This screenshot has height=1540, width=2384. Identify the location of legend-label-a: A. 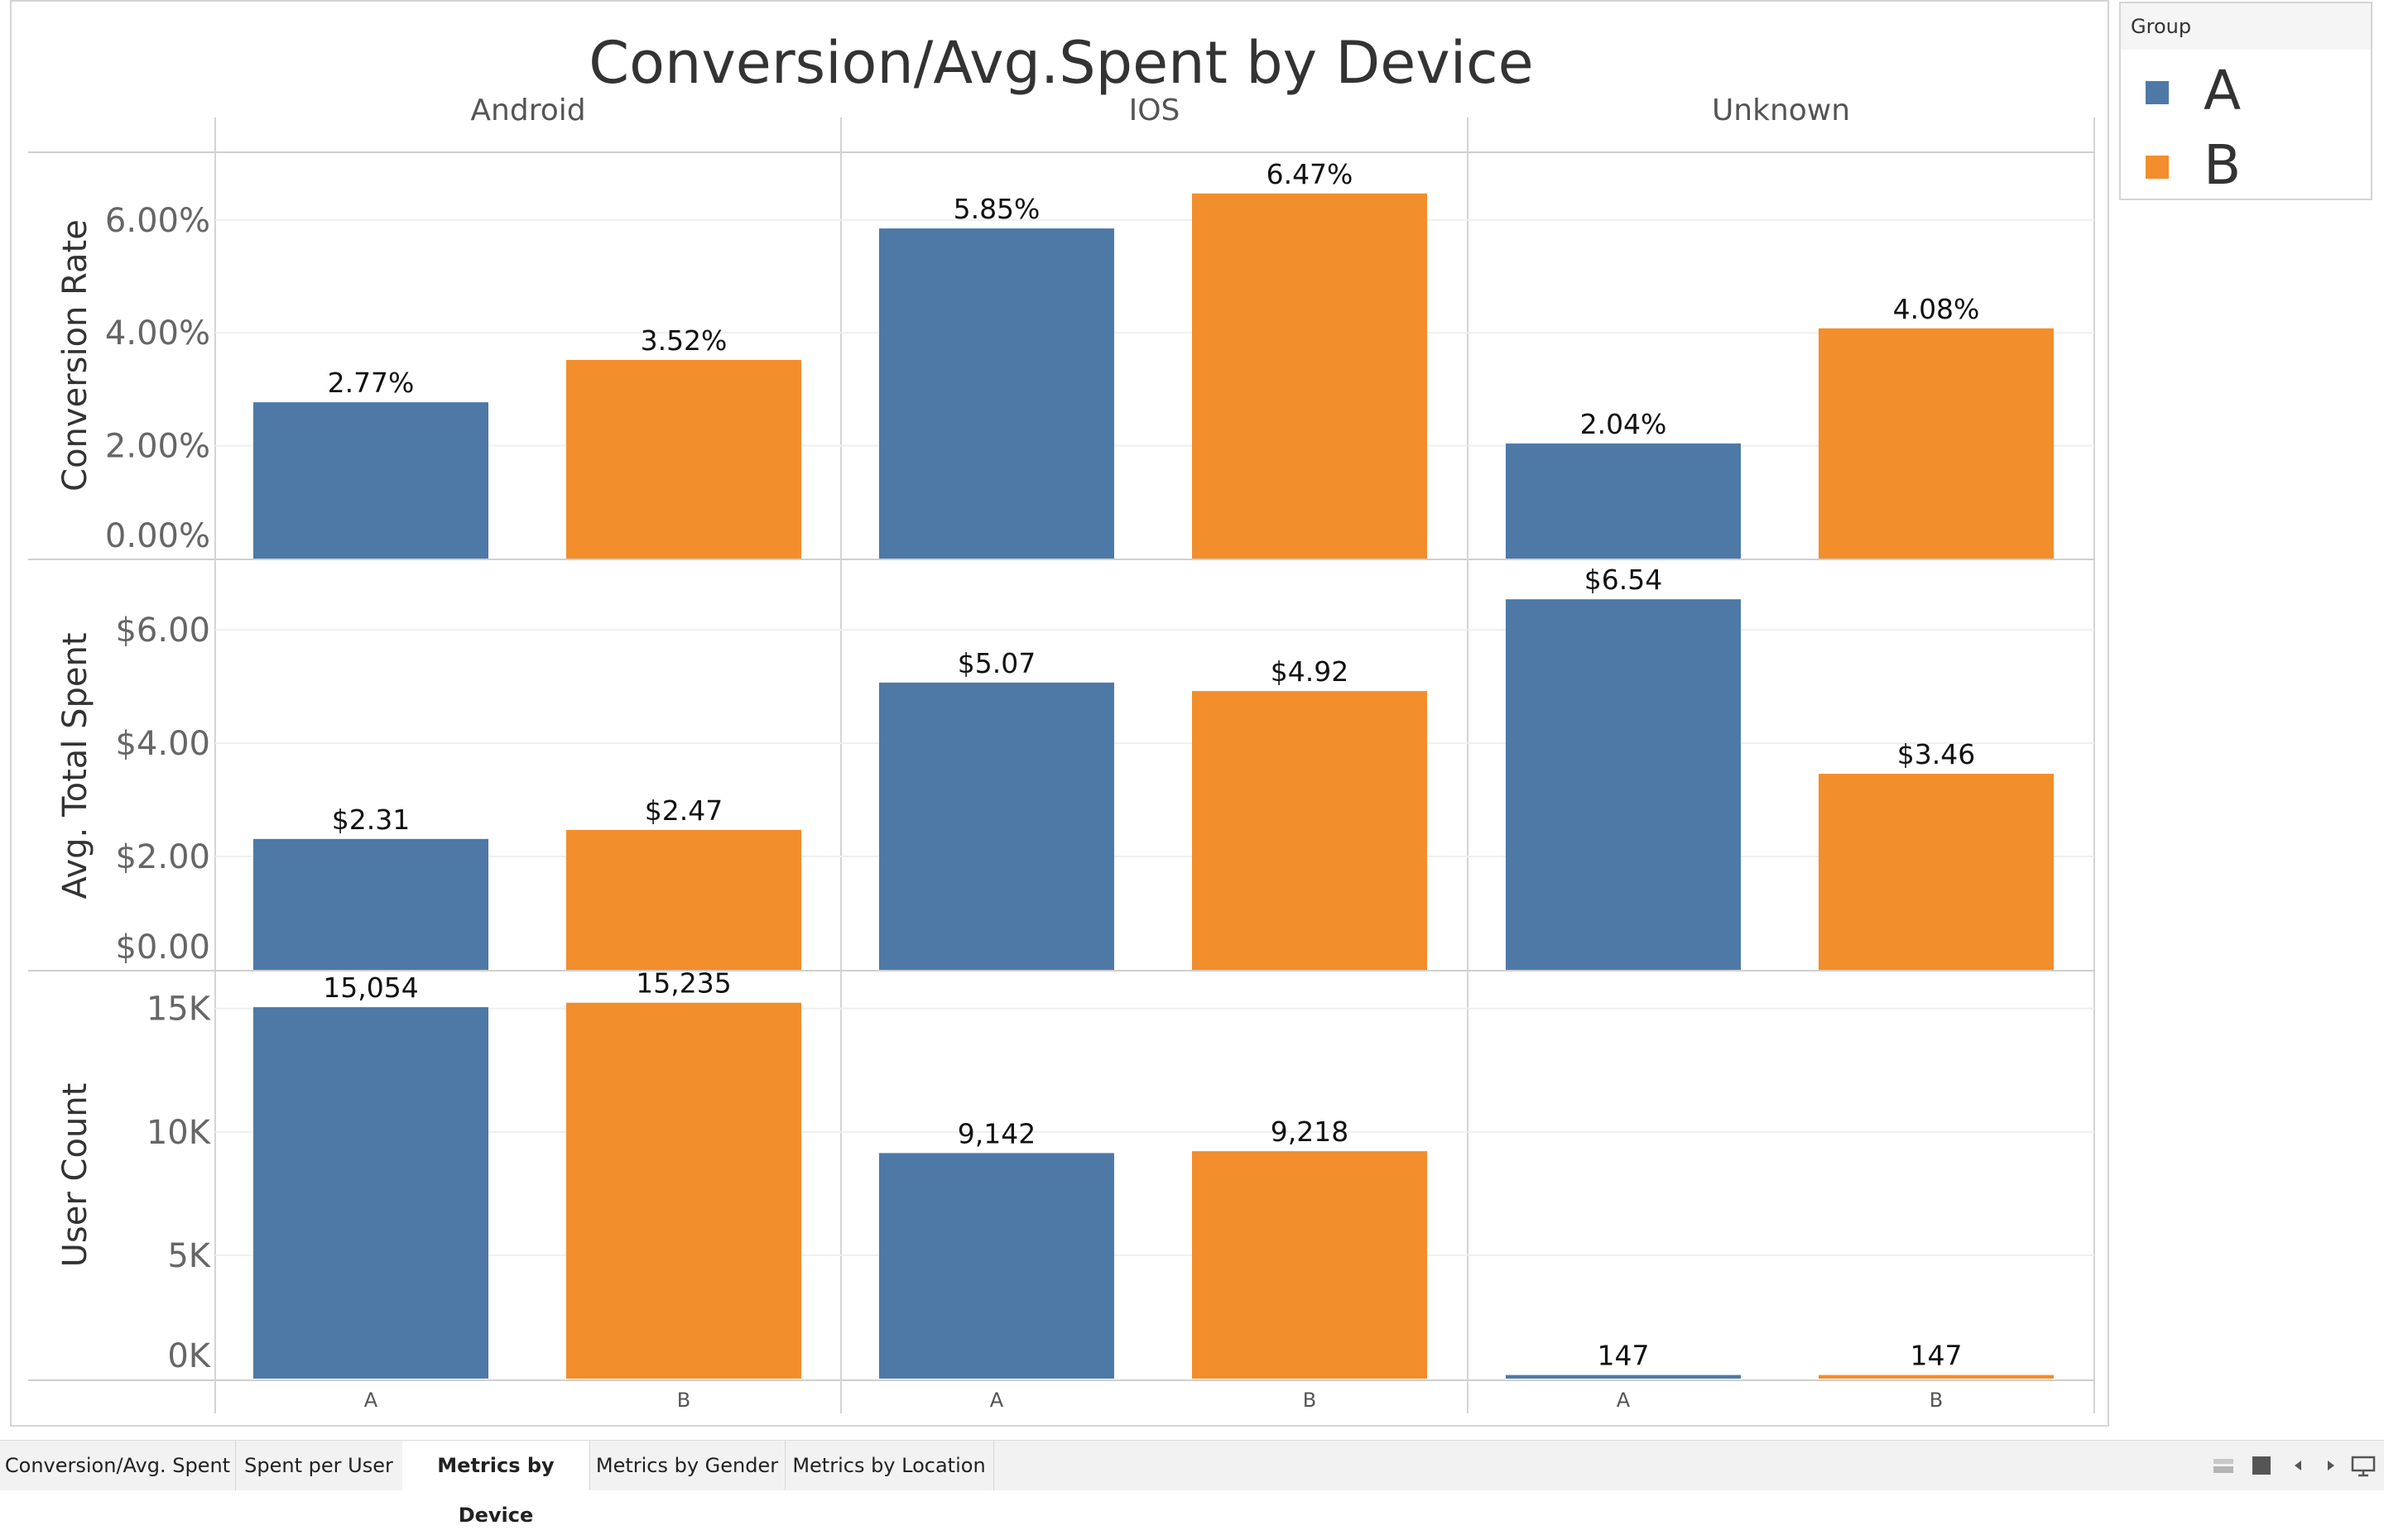
(2223, 90).